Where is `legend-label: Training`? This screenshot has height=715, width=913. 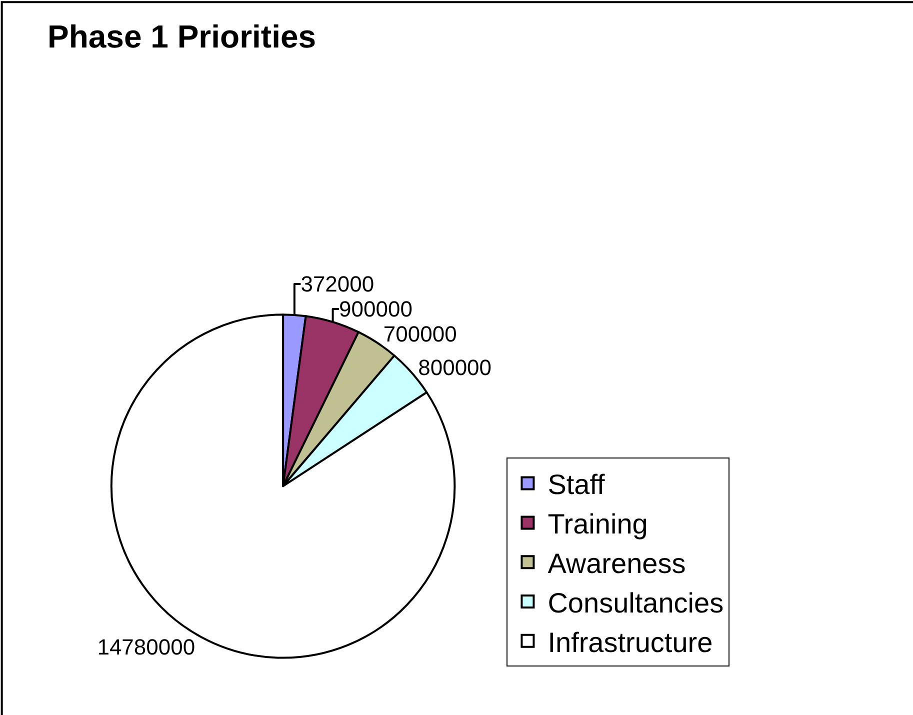 legend-label: Training is located at coordinates (598, 524).